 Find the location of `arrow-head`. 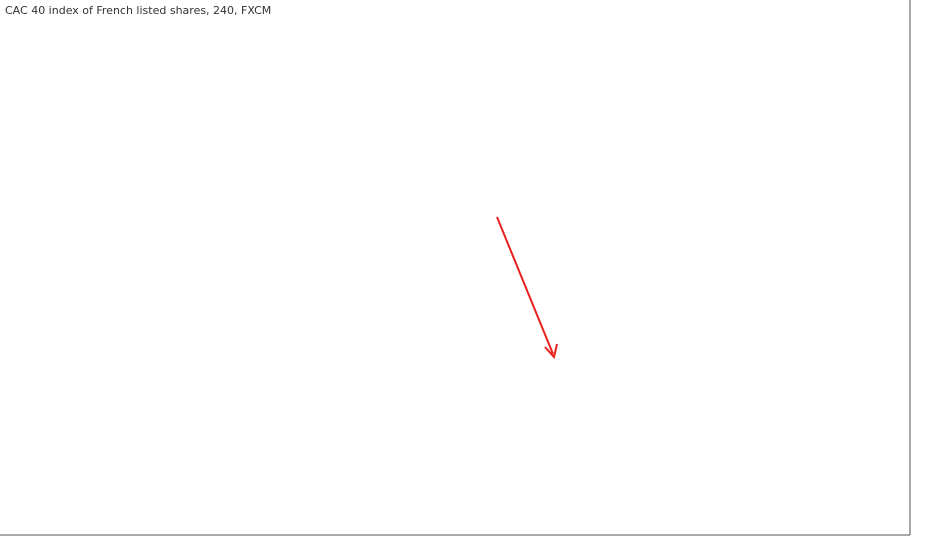

arrow-head is located at coordinates (551, 351).